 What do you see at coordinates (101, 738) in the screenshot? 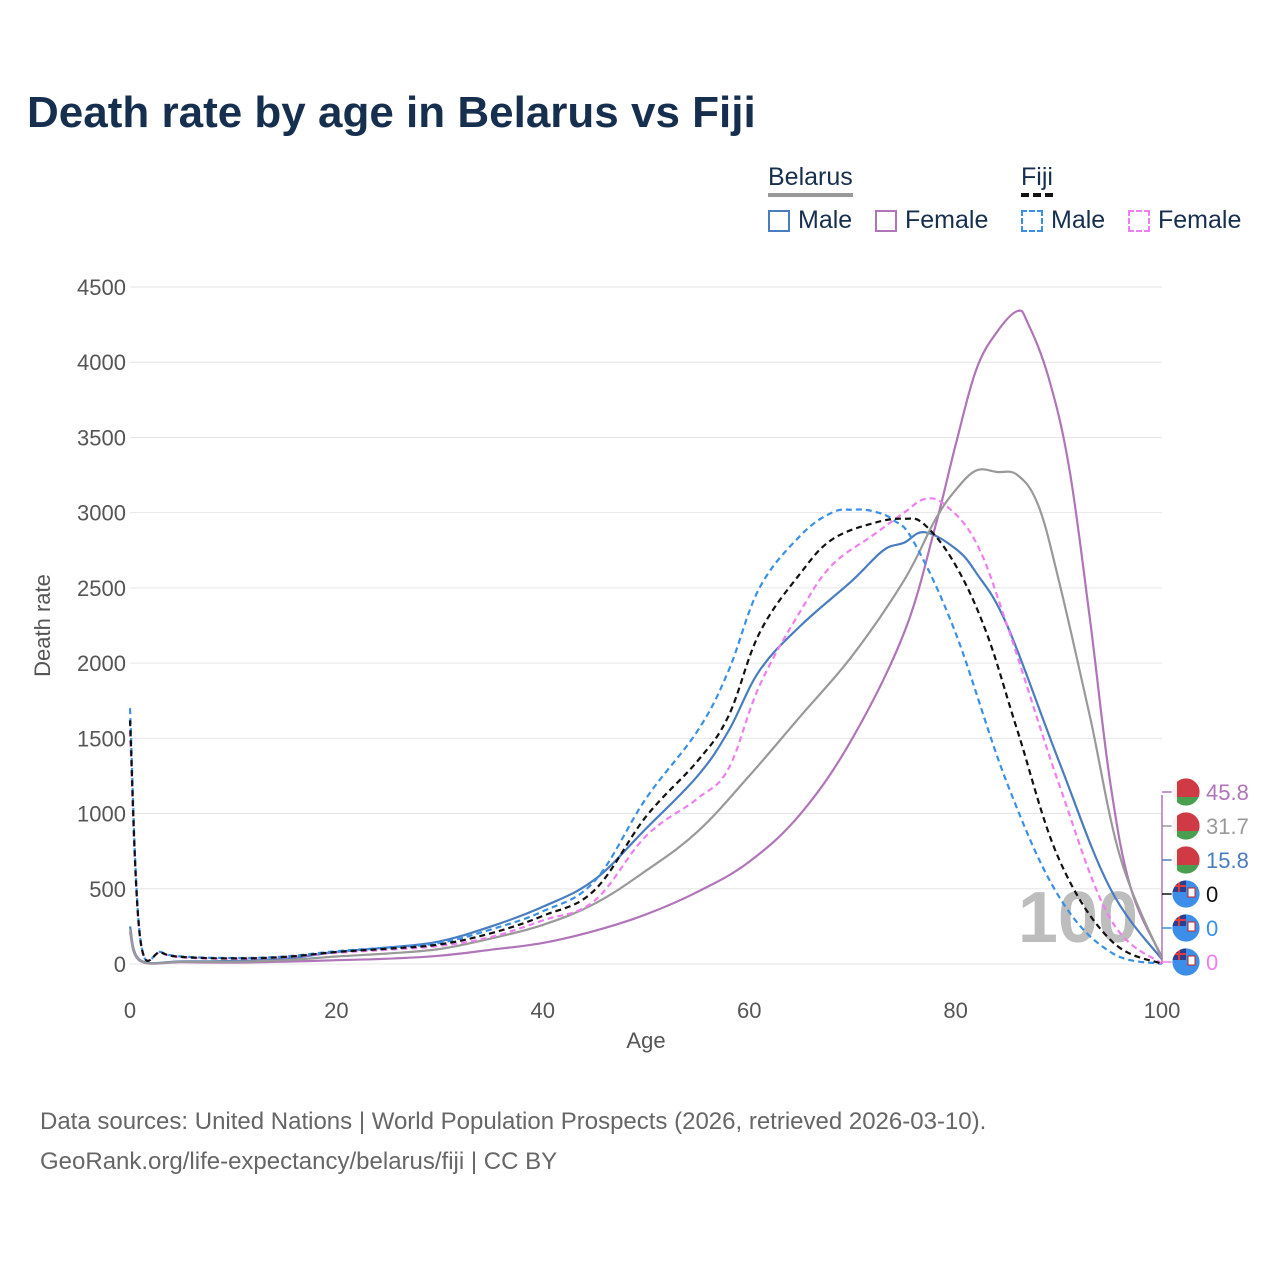
I see `y-tick-label: 1500` at bounding box center [101, 738].